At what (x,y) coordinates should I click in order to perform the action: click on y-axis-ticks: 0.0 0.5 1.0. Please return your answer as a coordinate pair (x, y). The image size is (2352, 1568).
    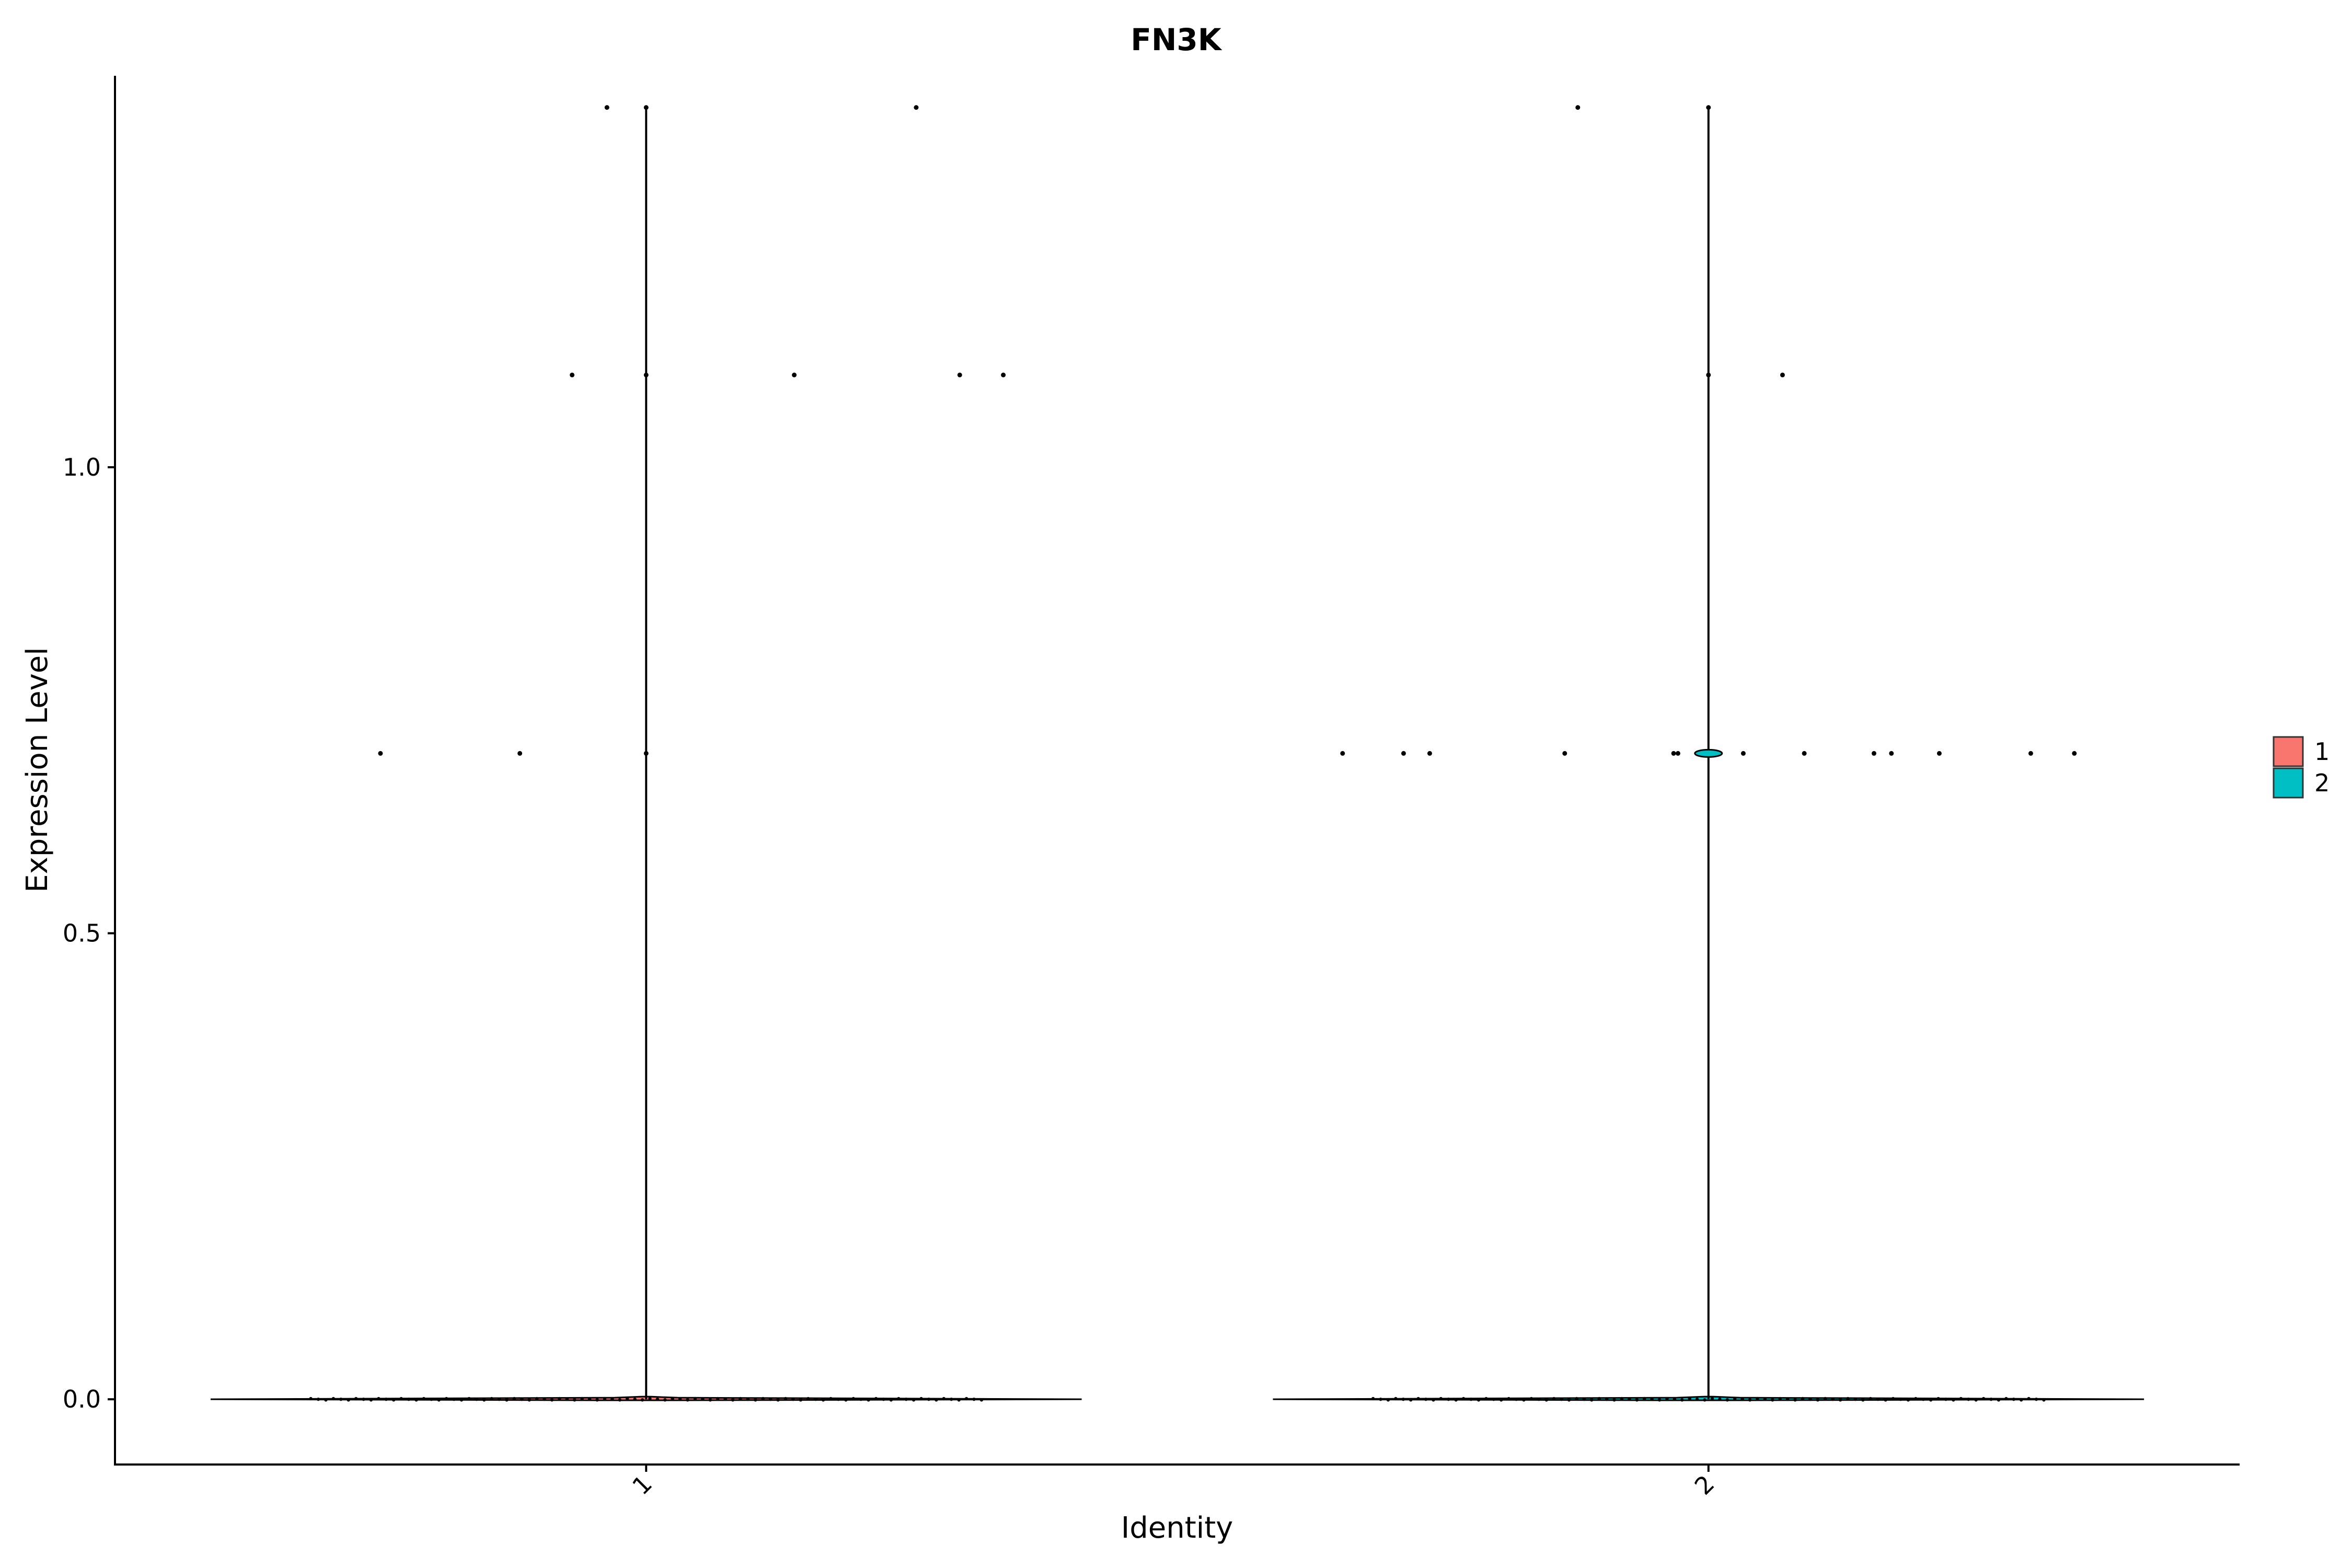
    Looking at the image, I should click on (89, 933).